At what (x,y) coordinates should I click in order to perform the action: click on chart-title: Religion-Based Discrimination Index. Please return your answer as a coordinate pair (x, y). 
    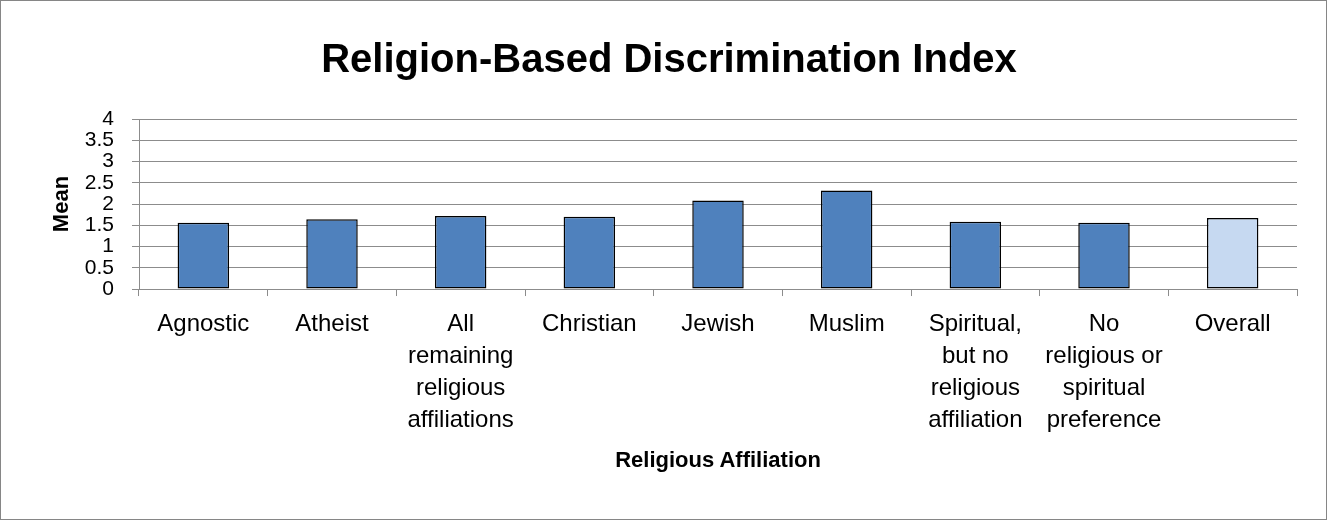
    Looking at the image, I should click on (669, 58).